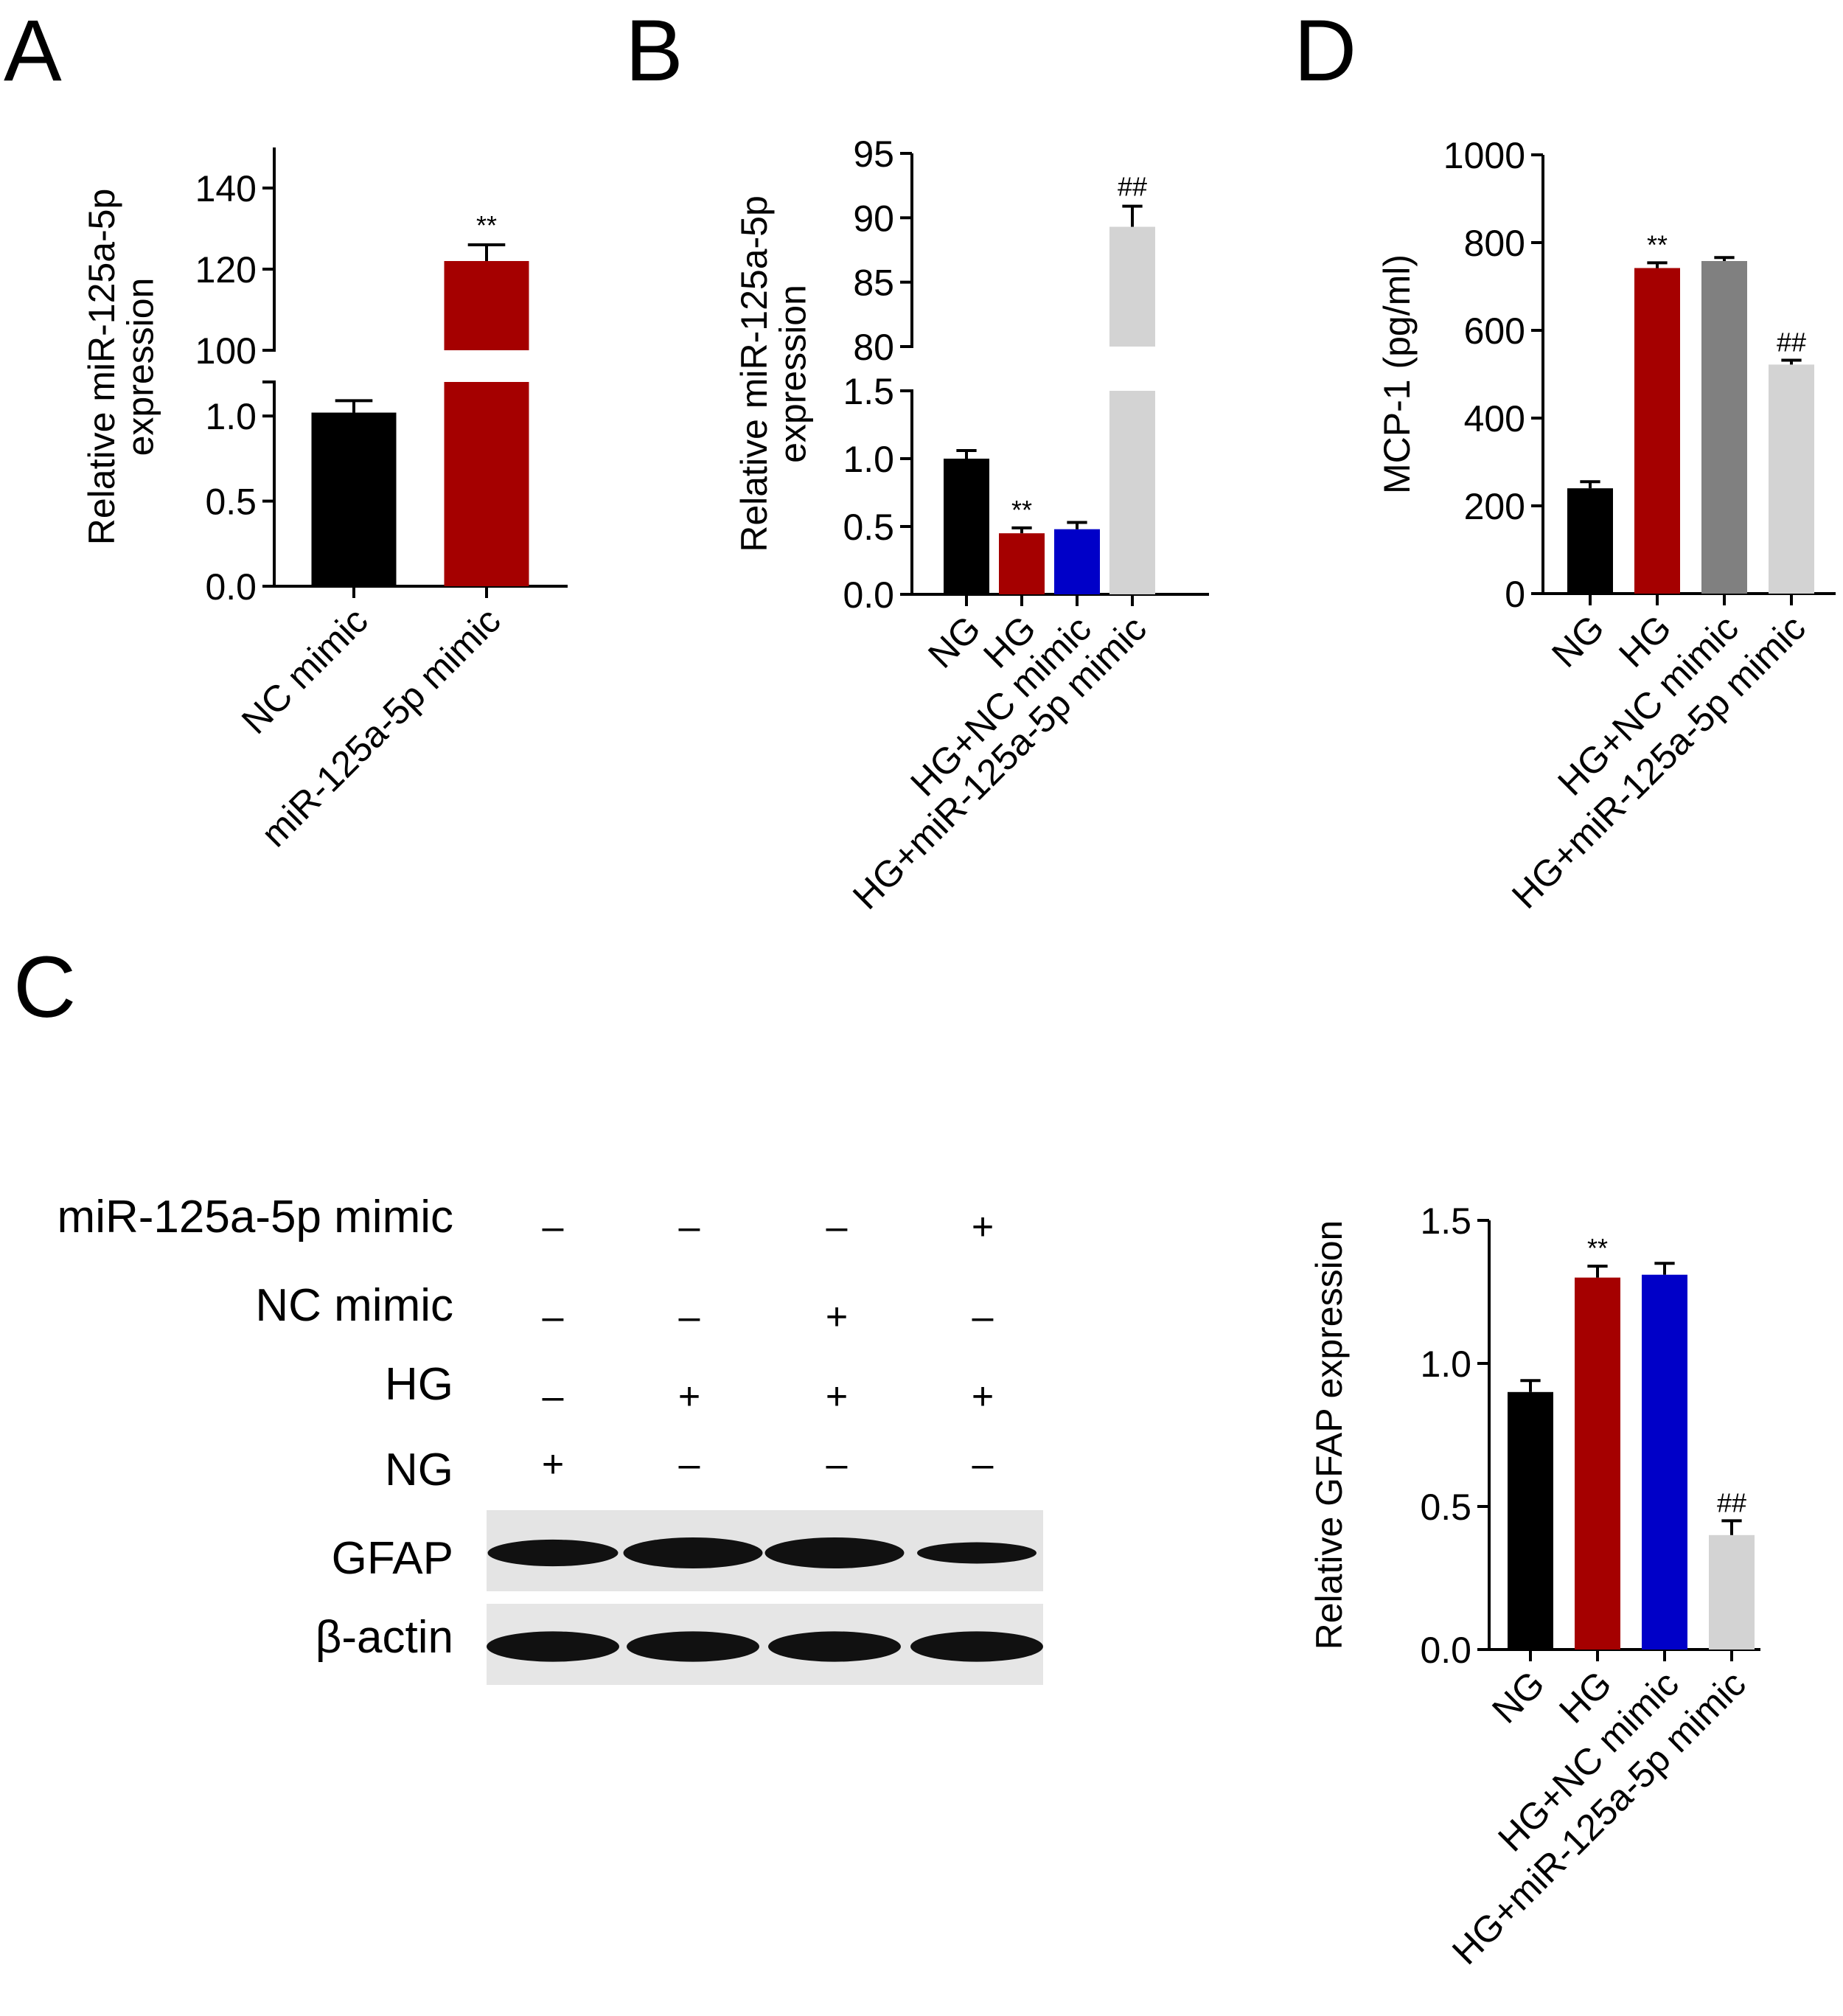 Image resolution: width=1843 pixels, height=2016 pixels. Describe the element at coordinates (392, 1558) in the screenshot. I see `blot-label-gfap: GFAP` at that location.